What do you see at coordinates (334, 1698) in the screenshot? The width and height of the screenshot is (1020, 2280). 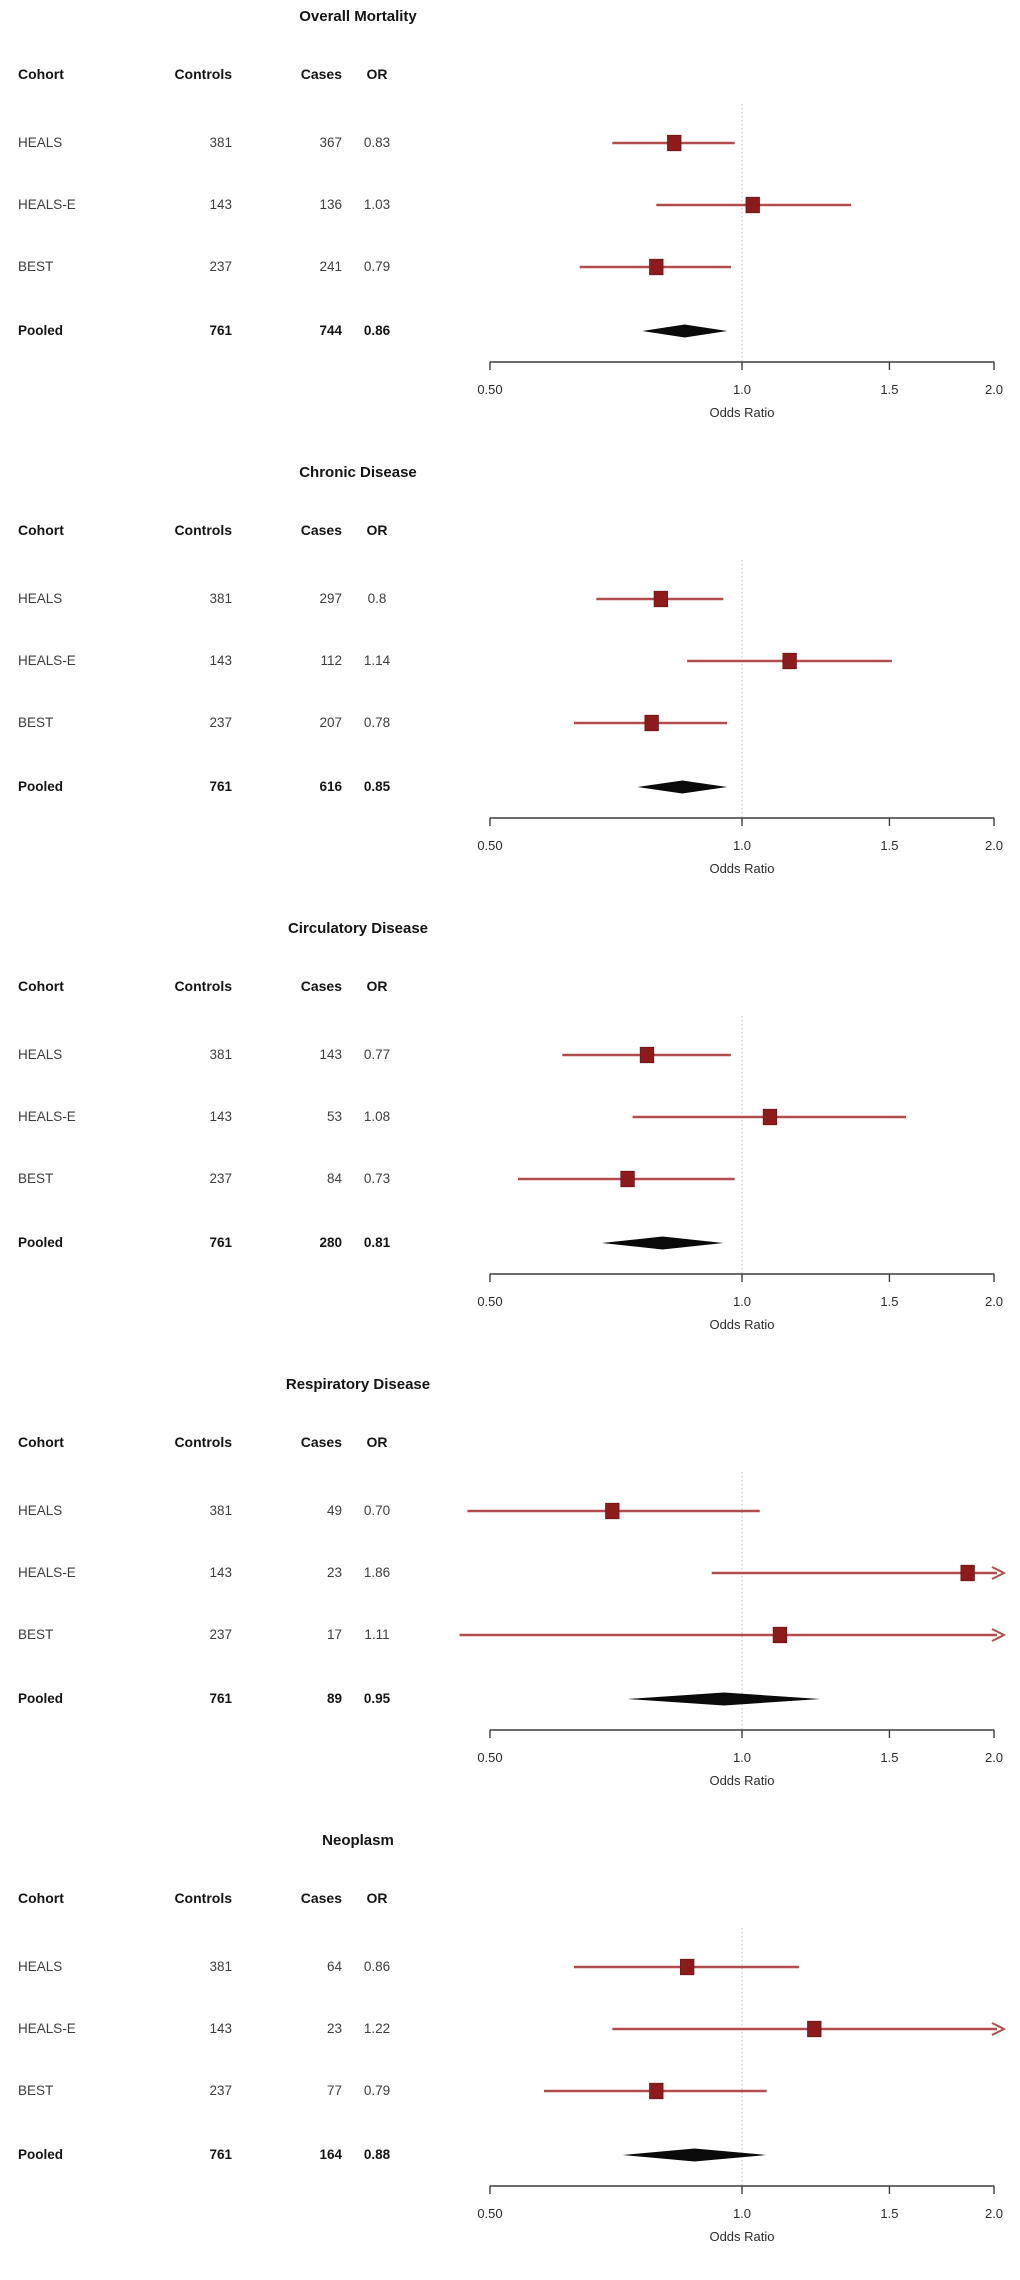 I see `pooled-cases-value: 89` at bounding box center [334, 1698].